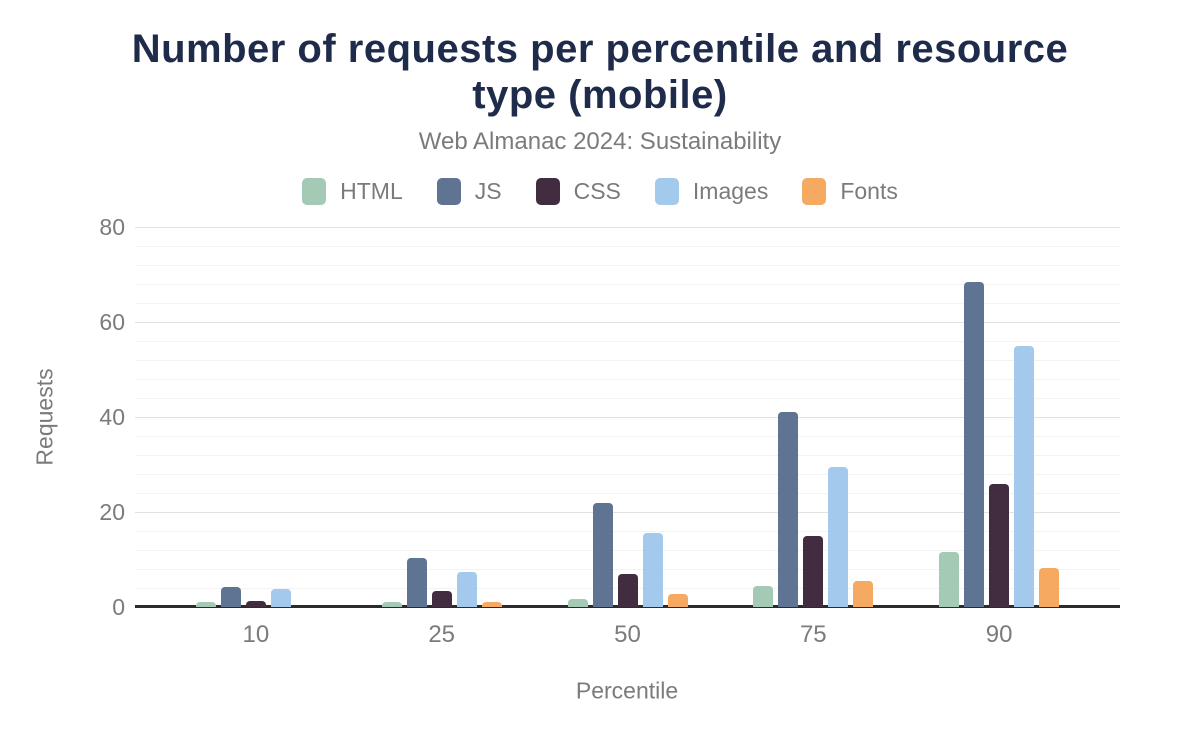 This screenshot has width=1200, height=742. What do you see at coordinates (814, 191) in the screenshot?
I see `legend-swatch-fonts` at bounding box center [814, 191].